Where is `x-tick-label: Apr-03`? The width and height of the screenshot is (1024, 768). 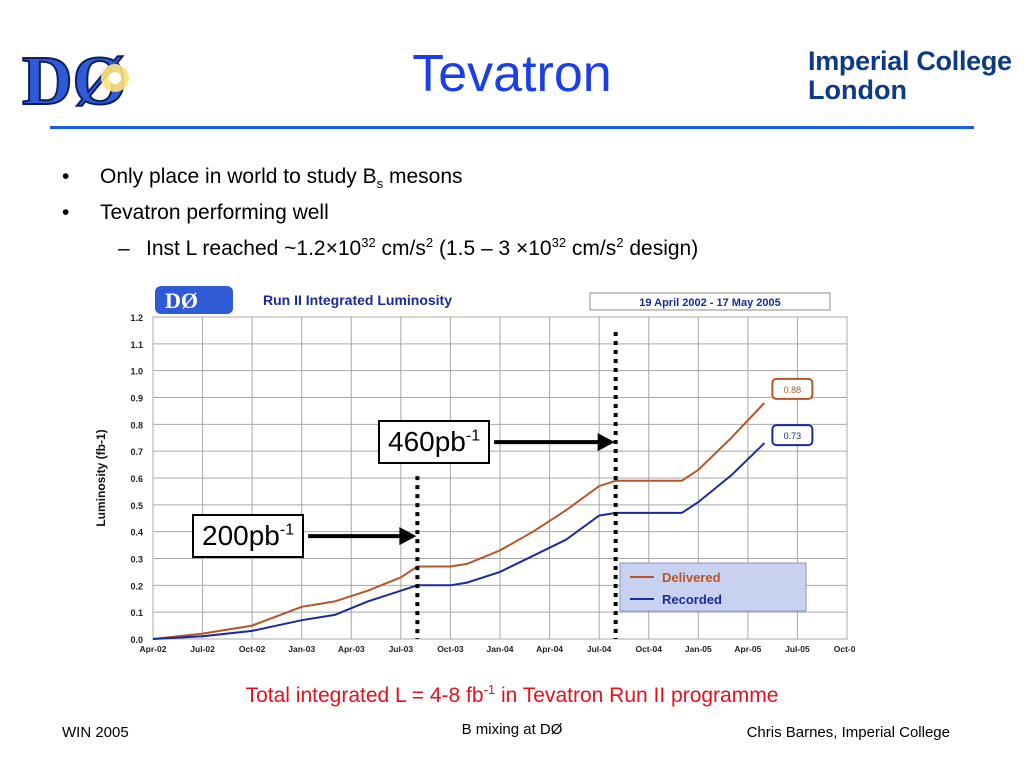 x-tick-label: Apr-03 is located at coordinates (351, 649).